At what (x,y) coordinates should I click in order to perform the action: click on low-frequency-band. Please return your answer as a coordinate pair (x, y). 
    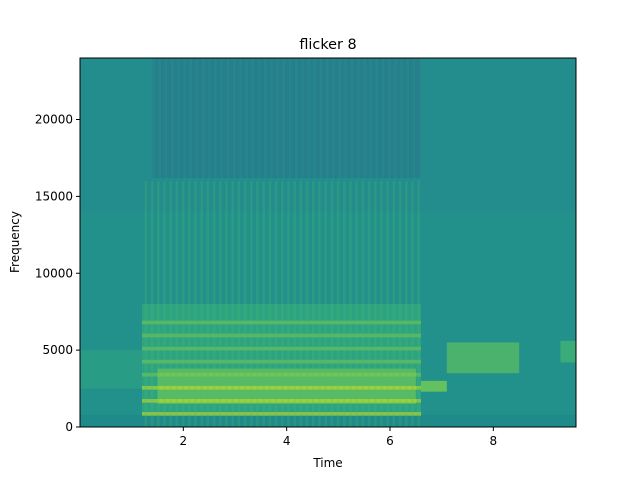
    Looking at the image, I should click on (328, 420).